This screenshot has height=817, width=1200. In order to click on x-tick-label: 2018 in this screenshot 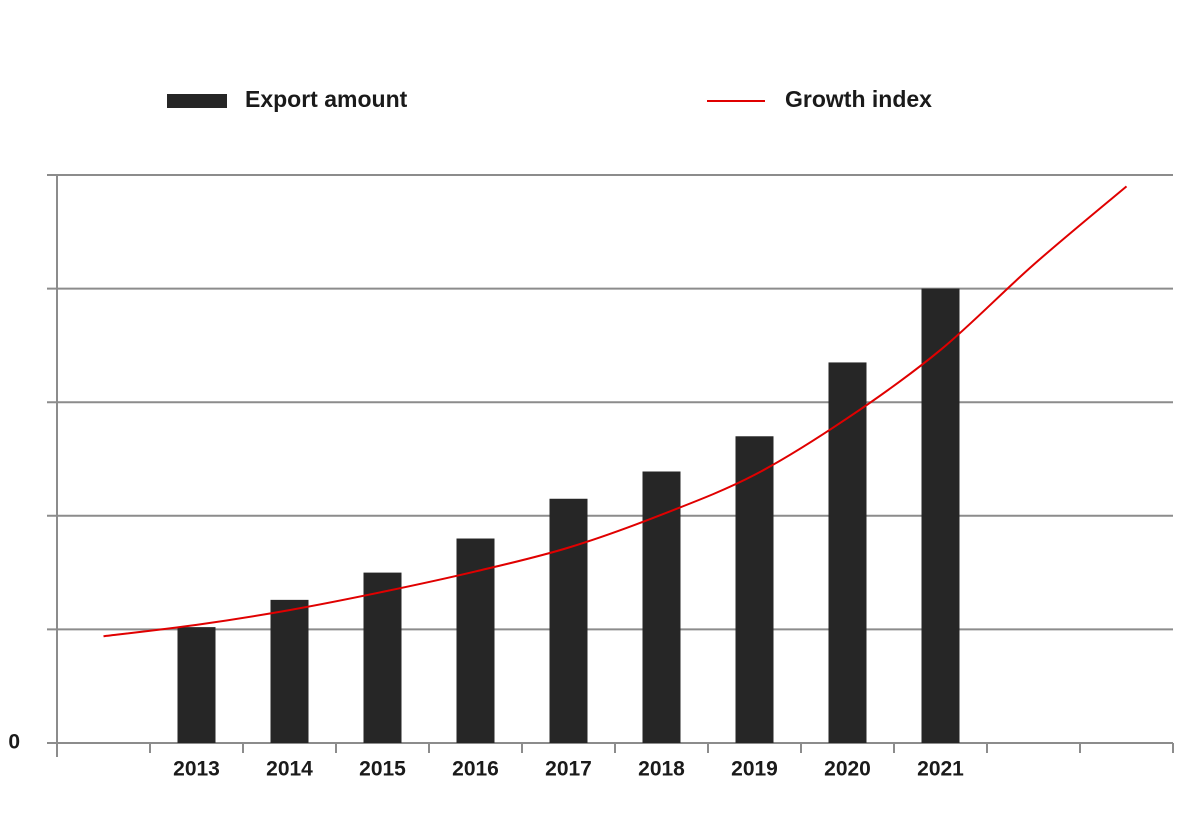, I will do `click(661, 769)`.